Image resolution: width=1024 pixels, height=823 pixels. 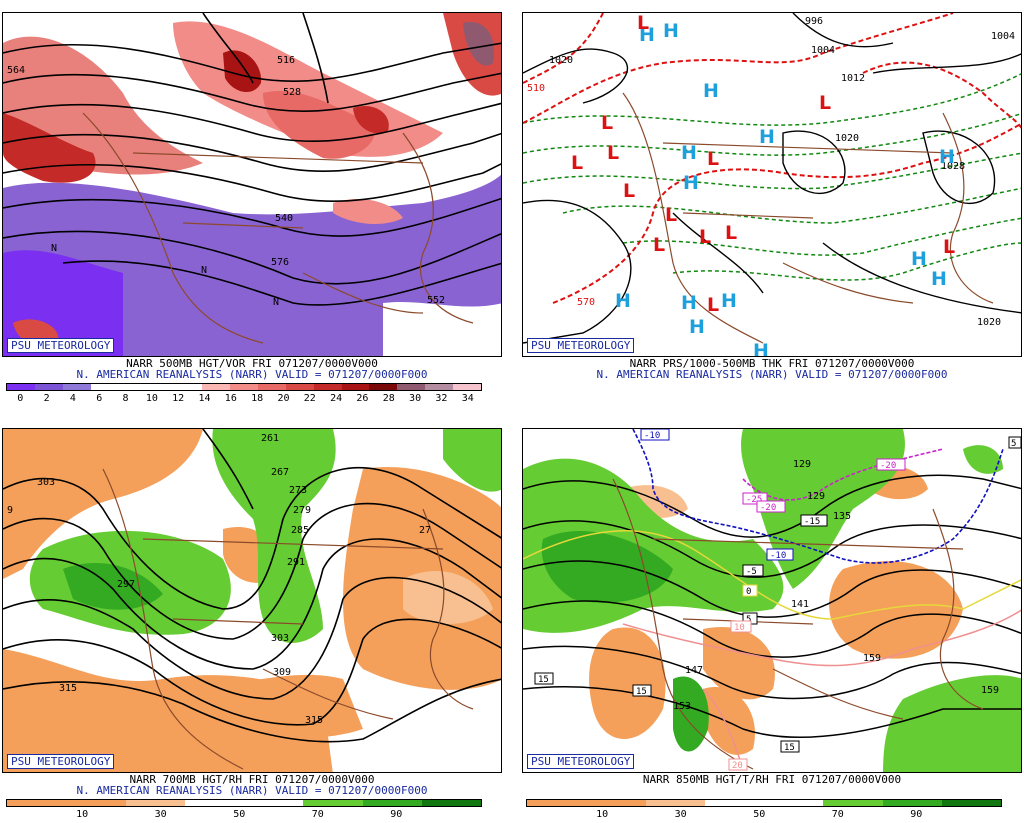 What do you see at coordinates (125, 398) in the screenshot?
I see `colorbar-tick-label: 8` at bounding box center [125, 398].